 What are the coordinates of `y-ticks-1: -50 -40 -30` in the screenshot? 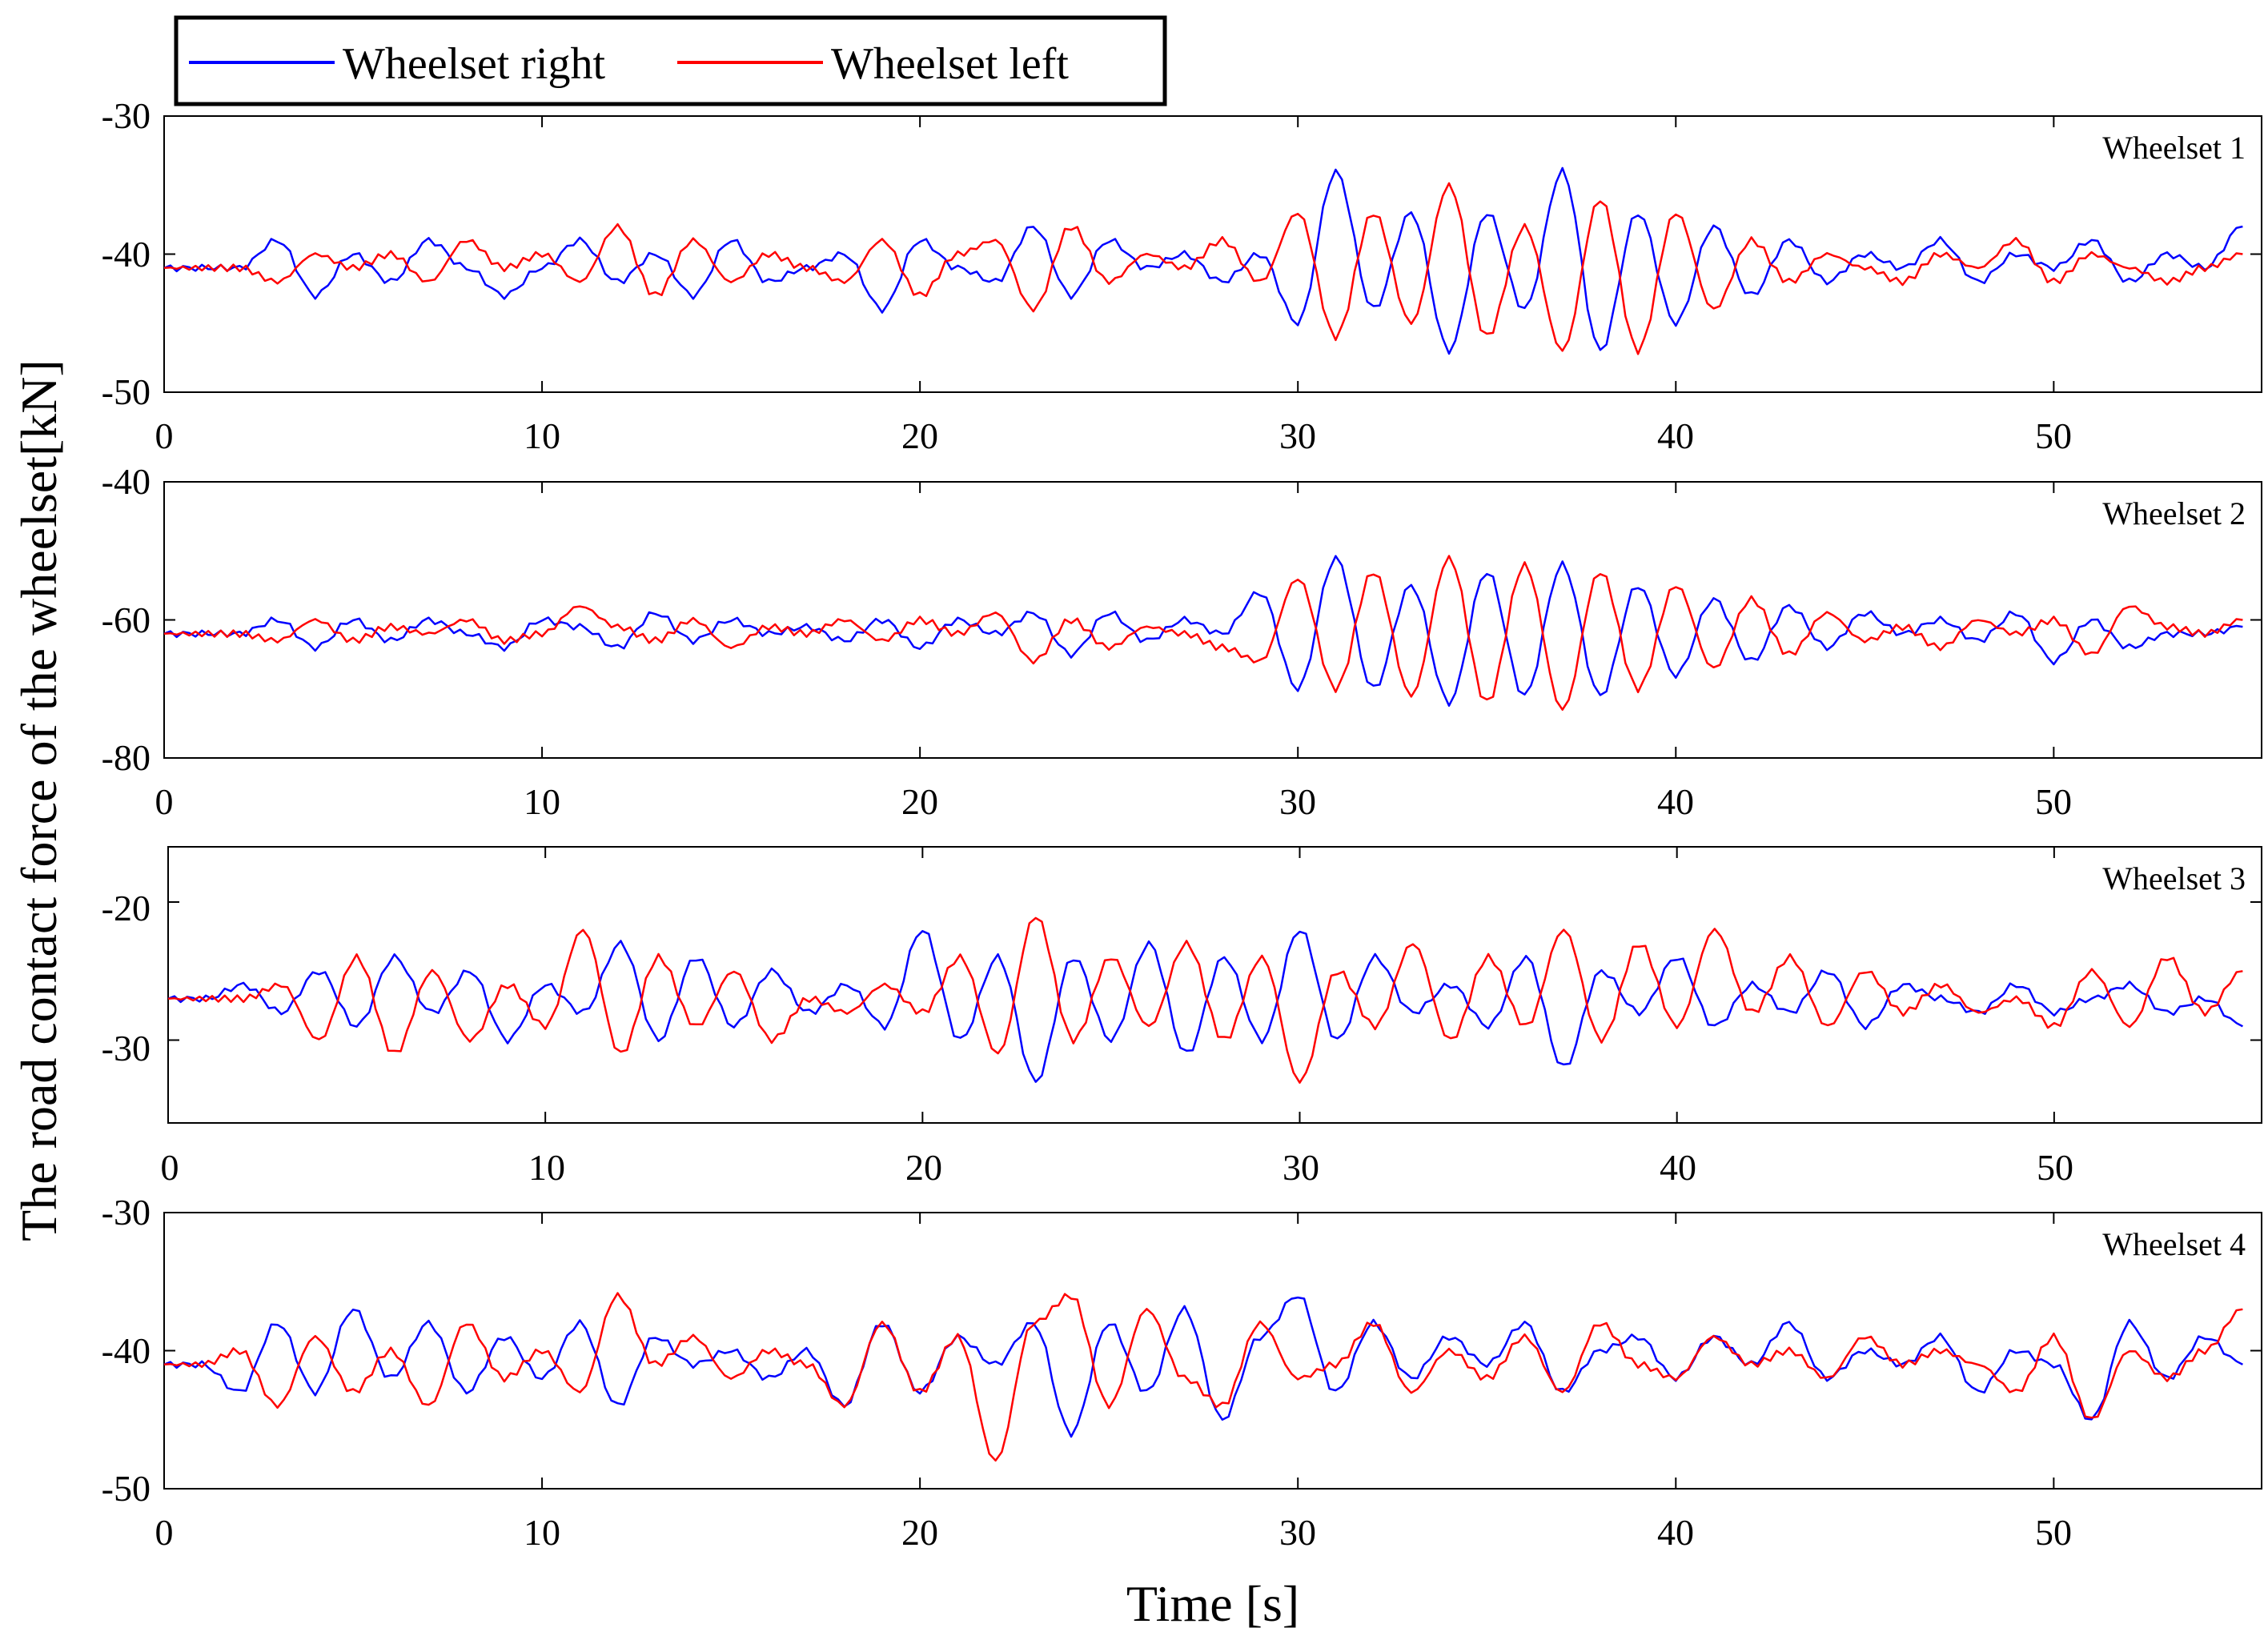 It's located at (126, 253).